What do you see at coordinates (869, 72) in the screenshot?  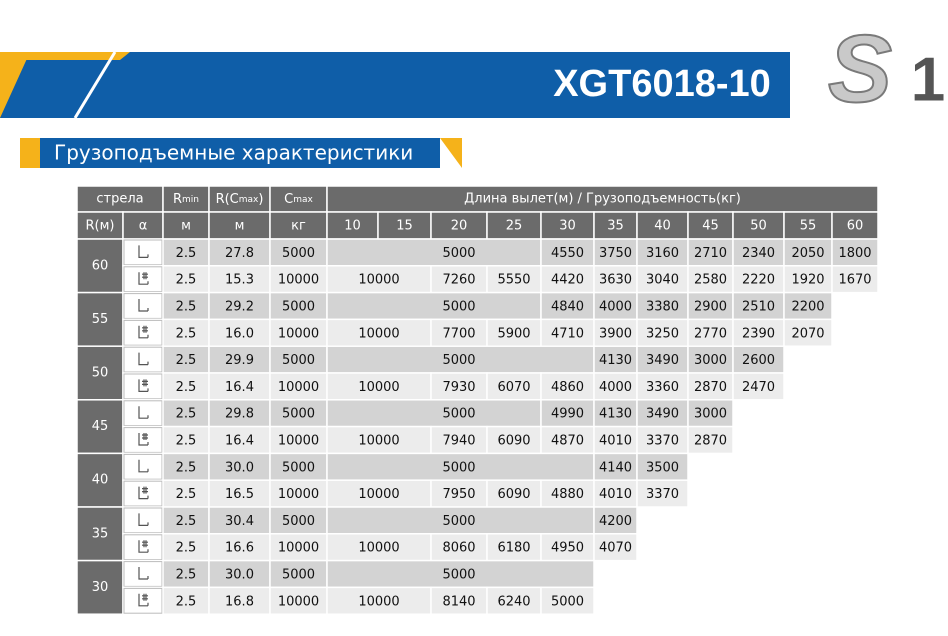 I see `logo-bg` at bounding box center [869, 72].